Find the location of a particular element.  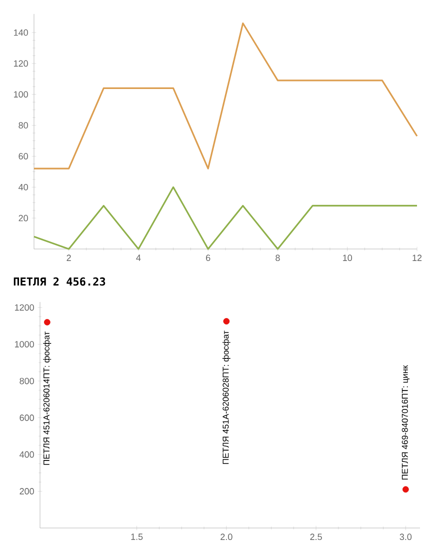

x-tick-label: 10 is located at coordinates (347, 258).